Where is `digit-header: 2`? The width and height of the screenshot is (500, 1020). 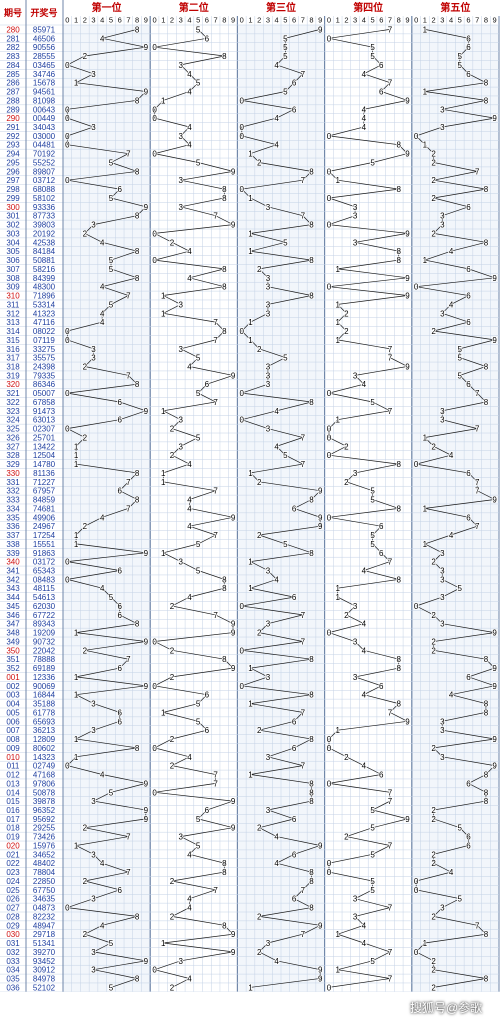 digit-header: 2 is located at coordinates (85, 20).